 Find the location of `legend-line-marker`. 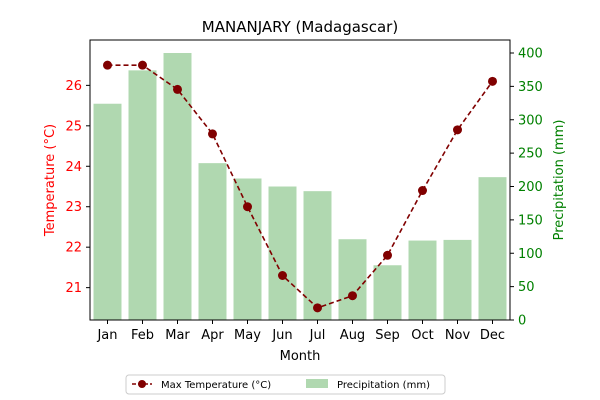

legend-line-marker is located at coordinates (142, 384).